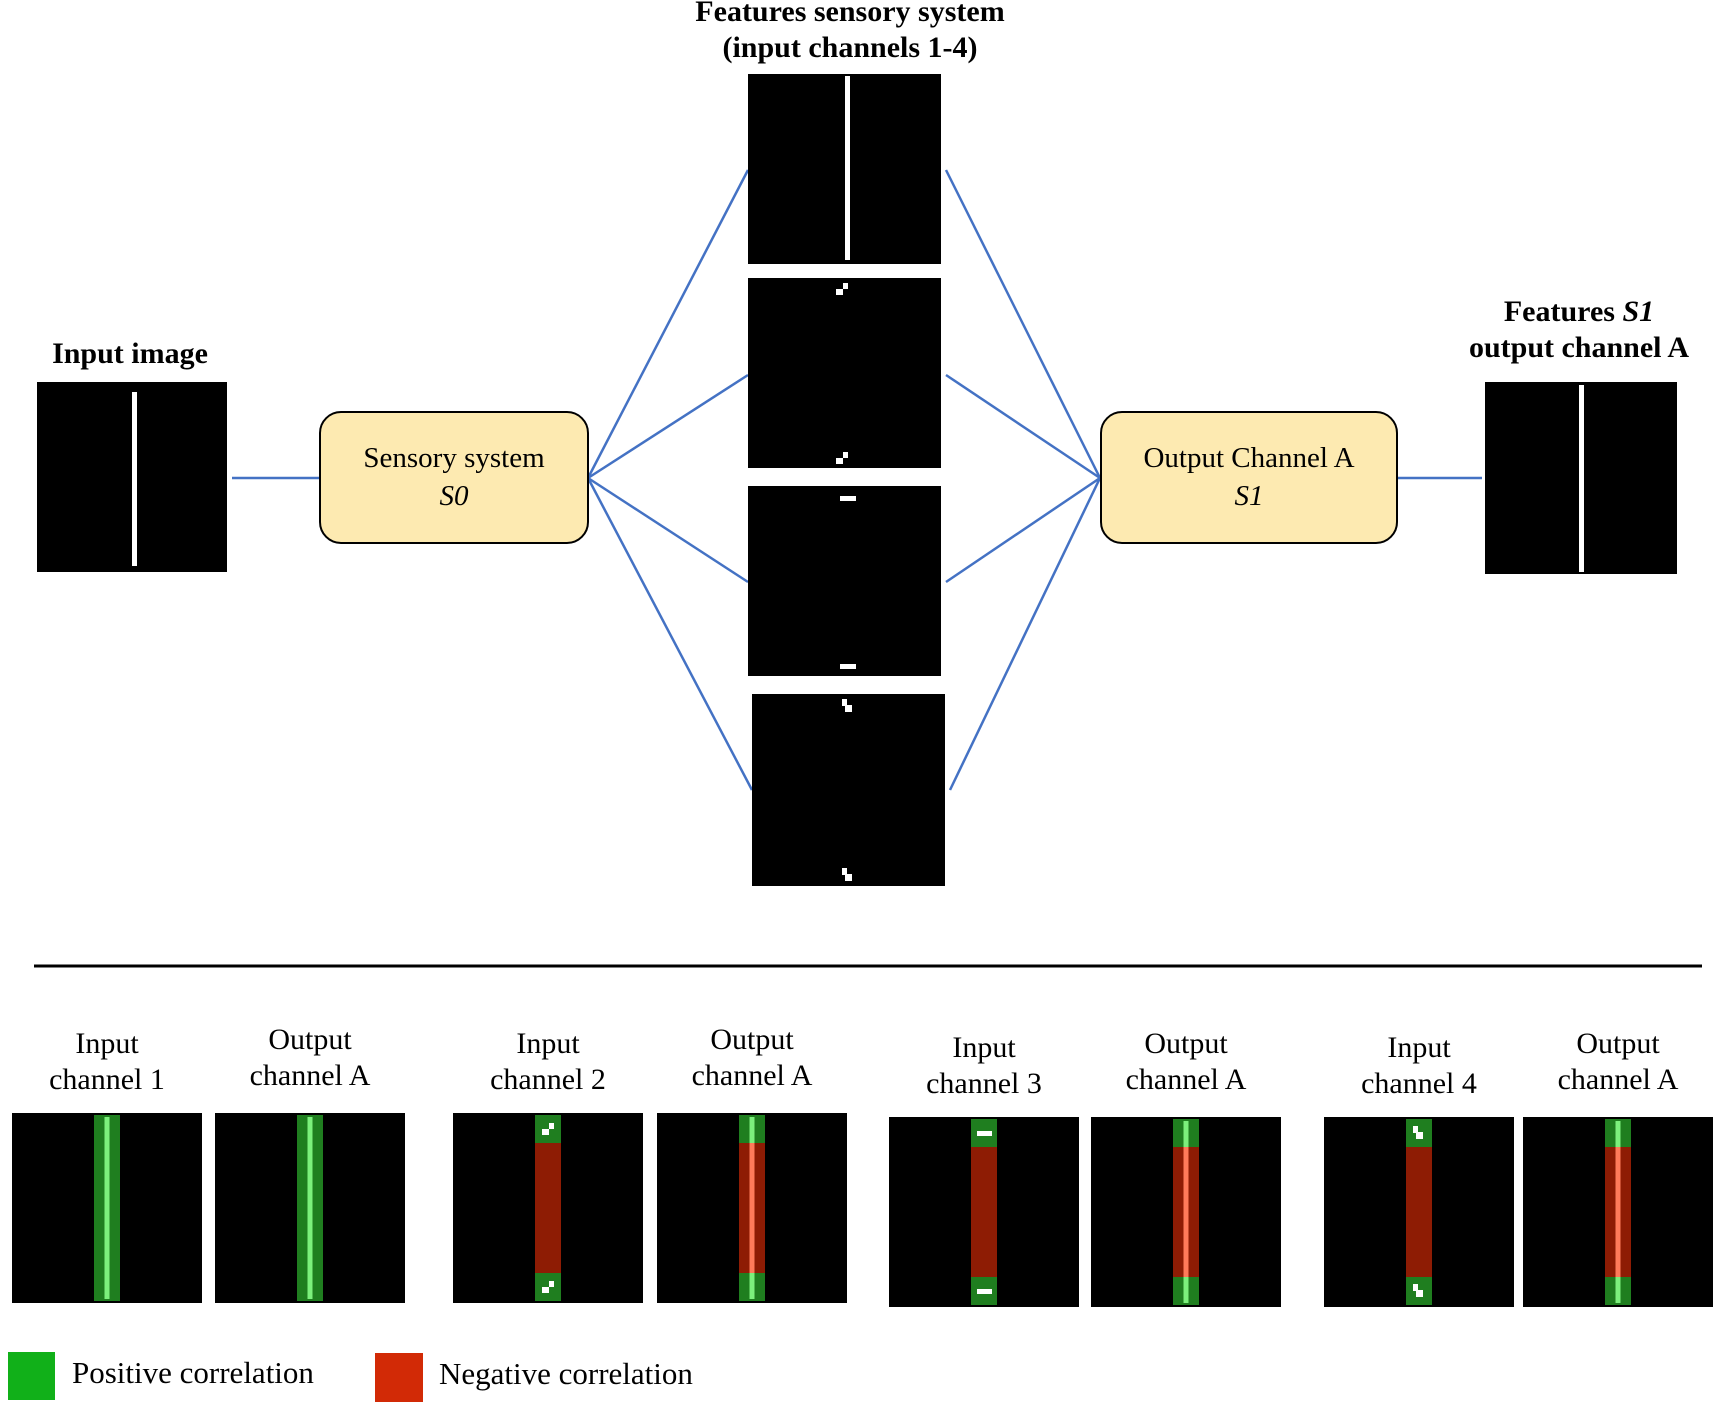 The height and width of the screenshot is (1404, 1718). What do you see at coordinates (310, 1039) in the screenshot?
I see `output-channel-a-label-1-line1: Output` at bounding box center [310, 1039].